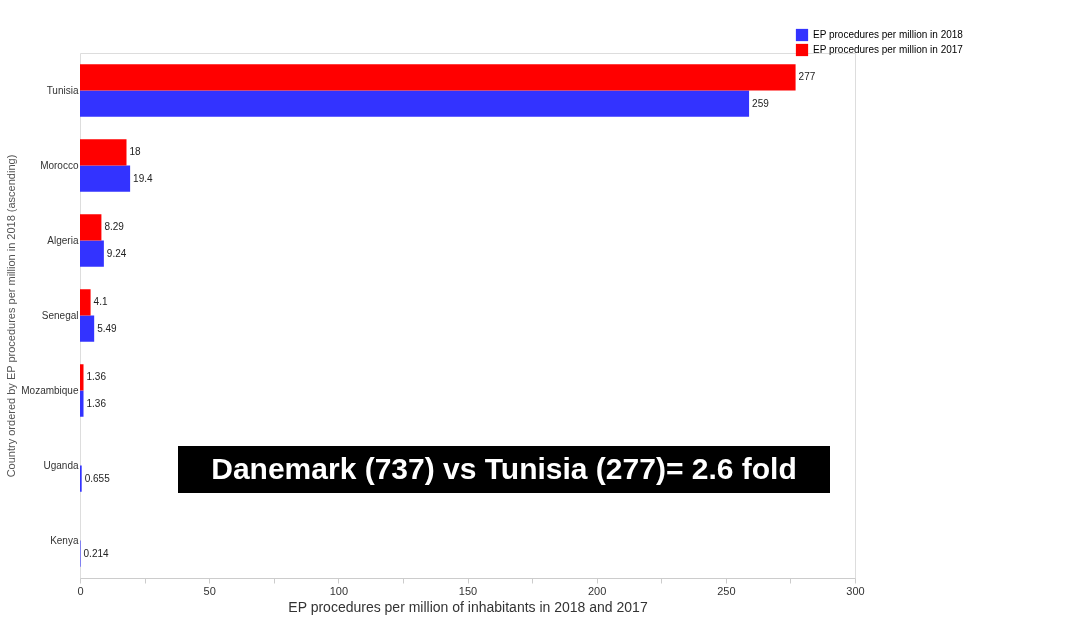 This screenshot has height=618, width=1076. I want to click on x-tick-label: 0, so click(80, 590).